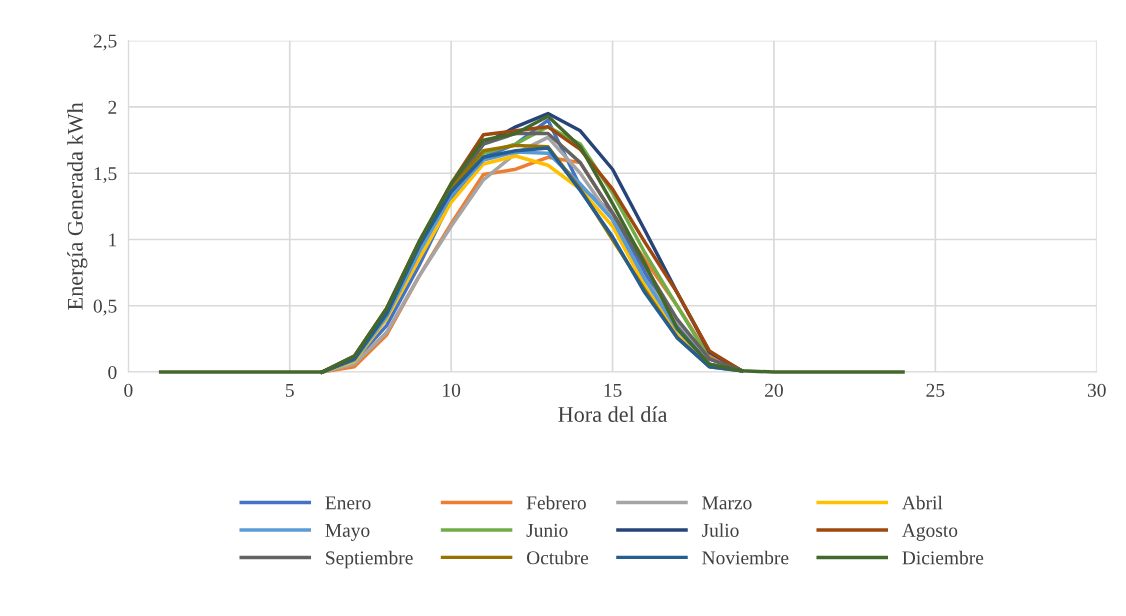 This screenshot has width=1126, height=616. What do you see at coordinates (613, 414) in the screenshot?
I see `x-axis-title: Hora del día` at bounding box center [613, 414].